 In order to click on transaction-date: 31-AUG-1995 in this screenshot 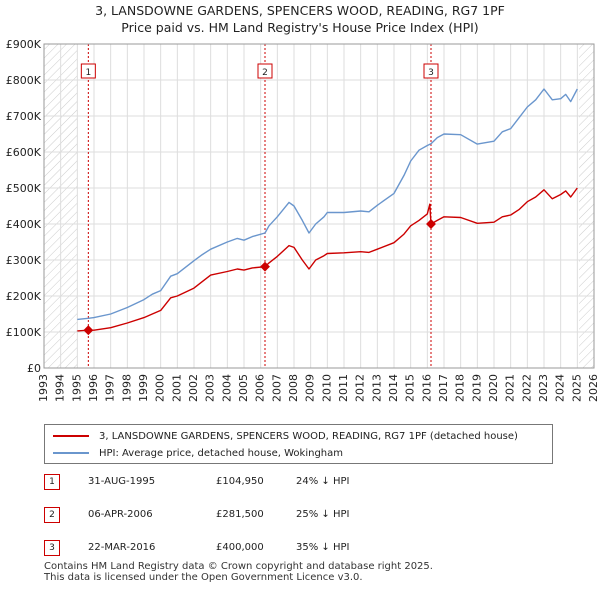, I will do `click(122, 481)`.